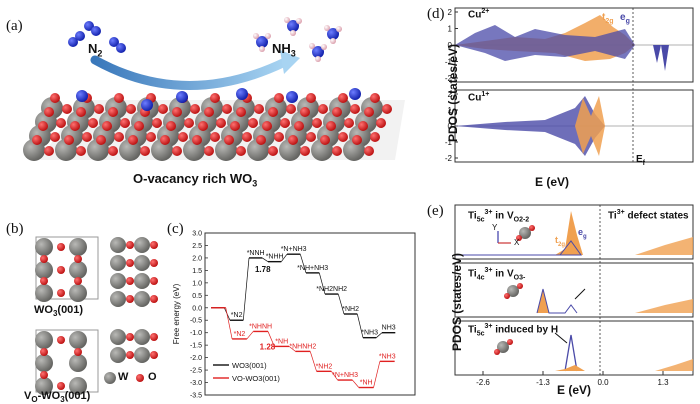 This screenshot has height=404, width=700. Describe the element at coordinates (517, 242) in the screenshot. I see `axis-x-label: X` at that location.